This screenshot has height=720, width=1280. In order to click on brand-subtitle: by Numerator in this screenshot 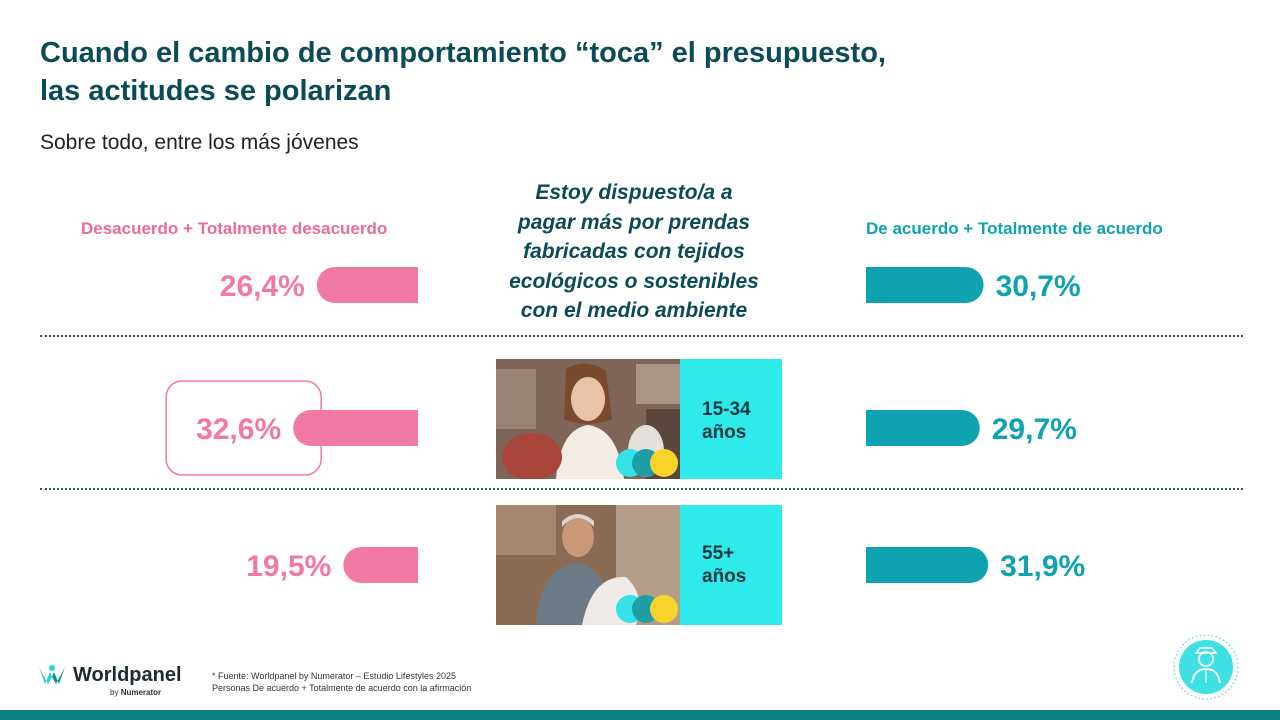, I will do `click(135, 692)`.